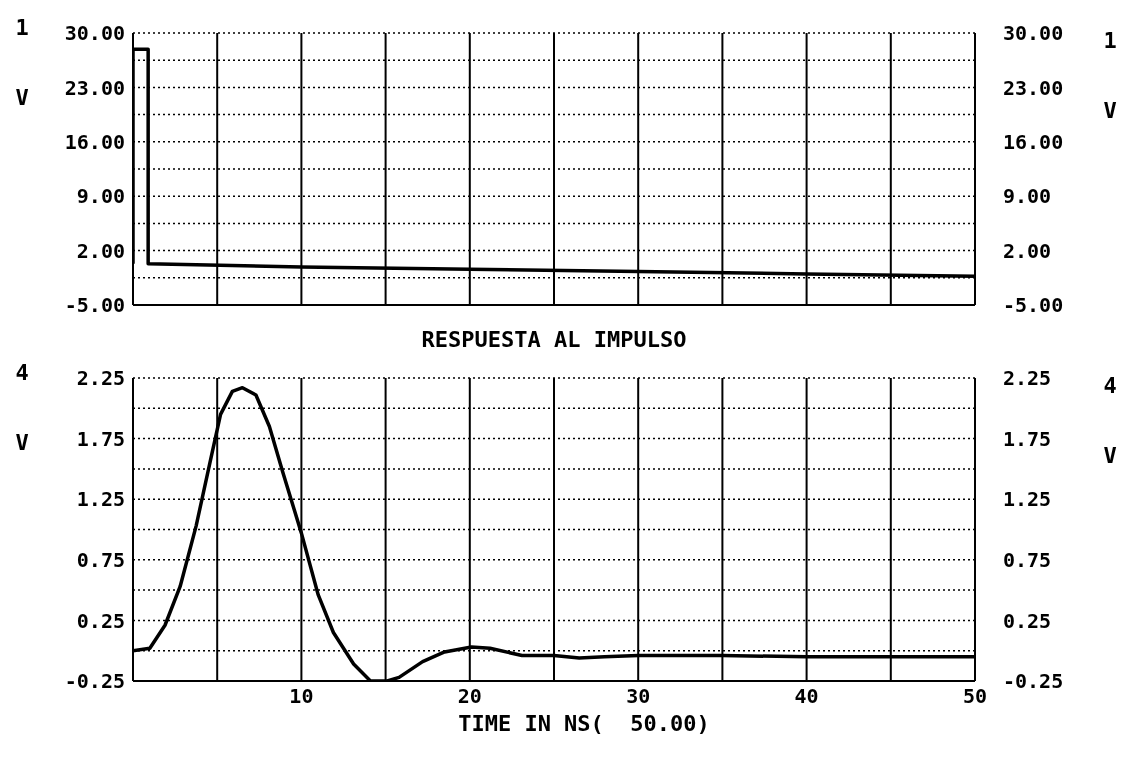 The image size is (1133, 771). I want to click on x-tick-label: 50, so click(975, 696).